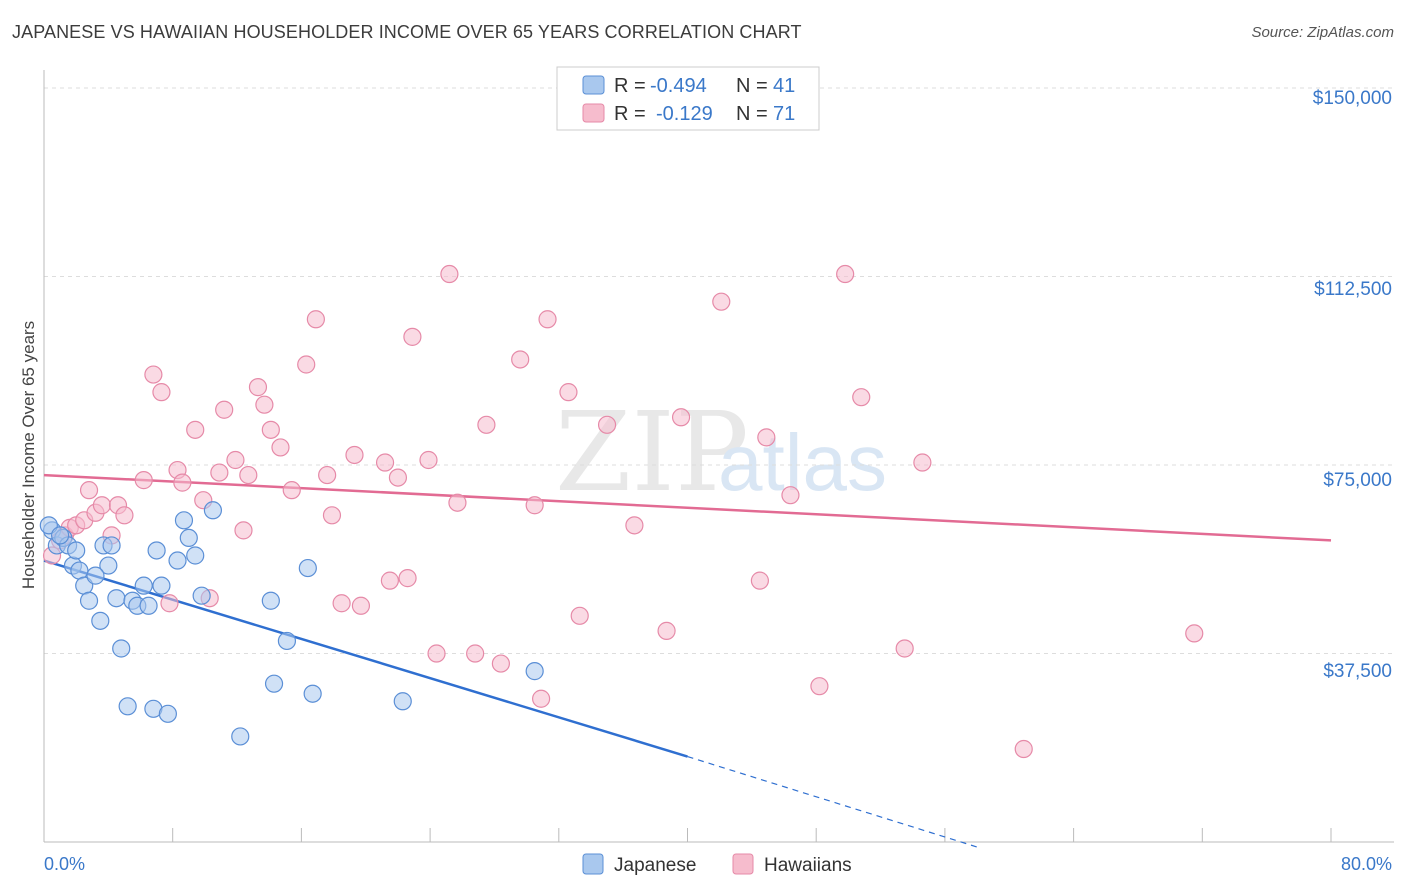 Image resolution: width=1406 pixels, height=892 pixels. I want to click on bottom-legend-swatch-hawaiians, so click(743, 864).